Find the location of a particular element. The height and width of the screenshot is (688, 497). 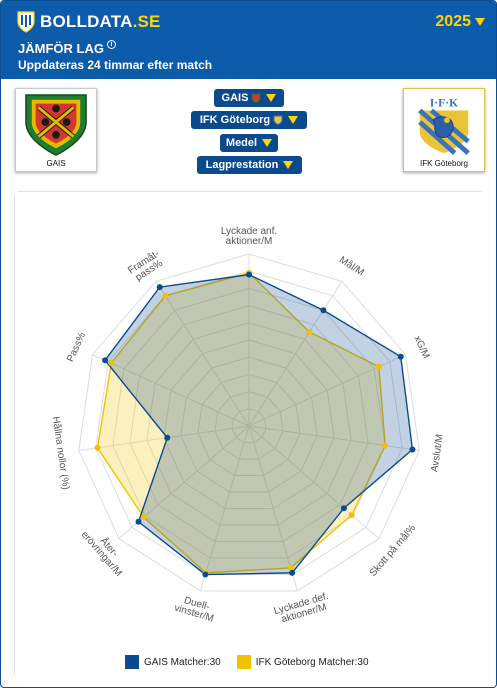

chart-legend: GAIS Matcher:30 IFK Göteborg Matcher:30 is located at coordinates (255, 662).